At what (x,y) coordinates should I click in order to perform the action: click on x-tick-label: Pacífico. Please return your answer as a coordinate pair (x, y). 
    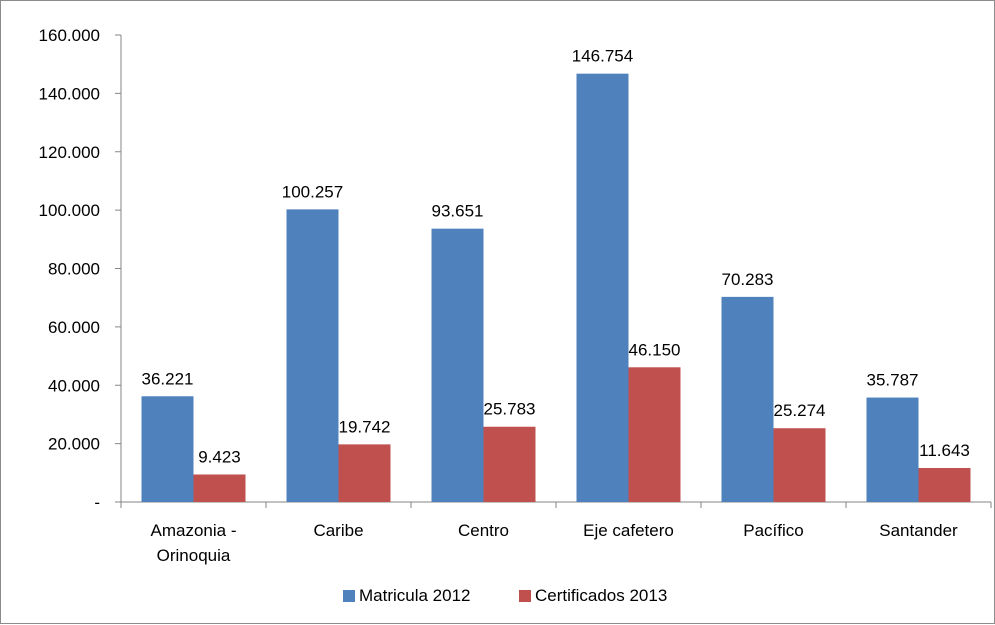
    Looking at the image, I should click on (773, 530).